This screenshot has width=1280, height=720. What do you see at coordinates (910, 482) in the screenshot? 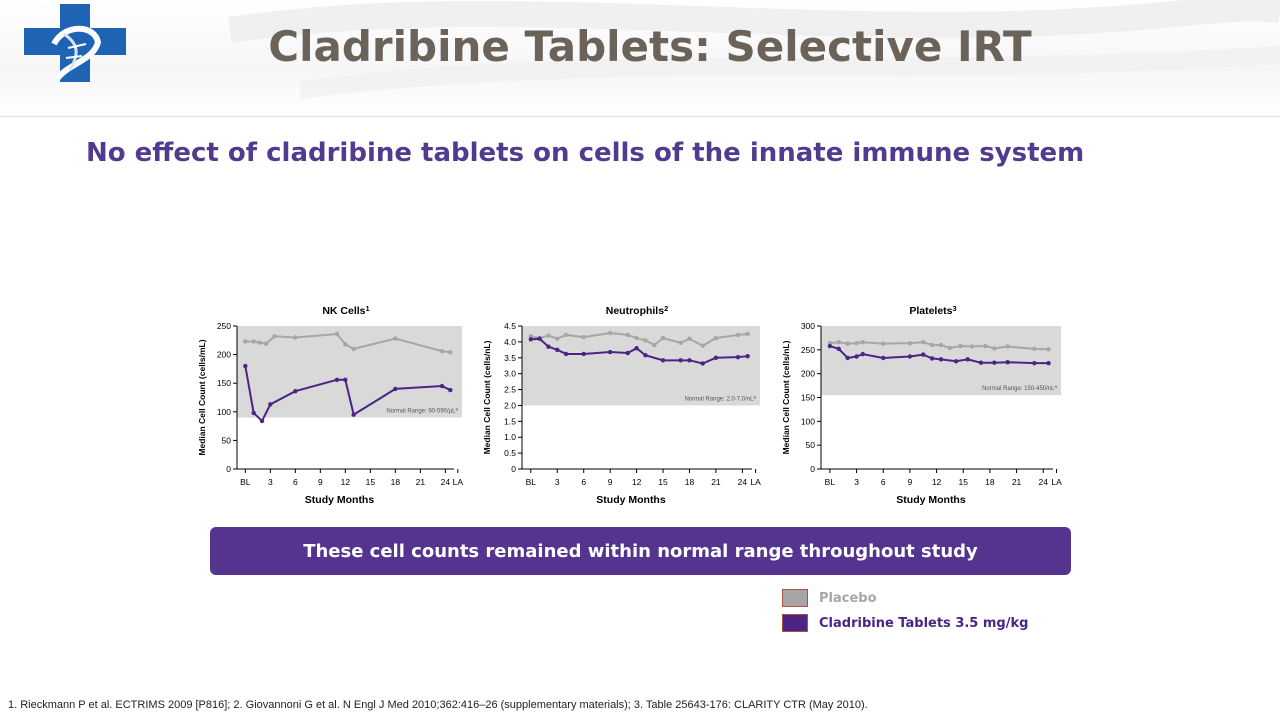
I see `x-tick-label: 9` at bounding box center [910, 482].